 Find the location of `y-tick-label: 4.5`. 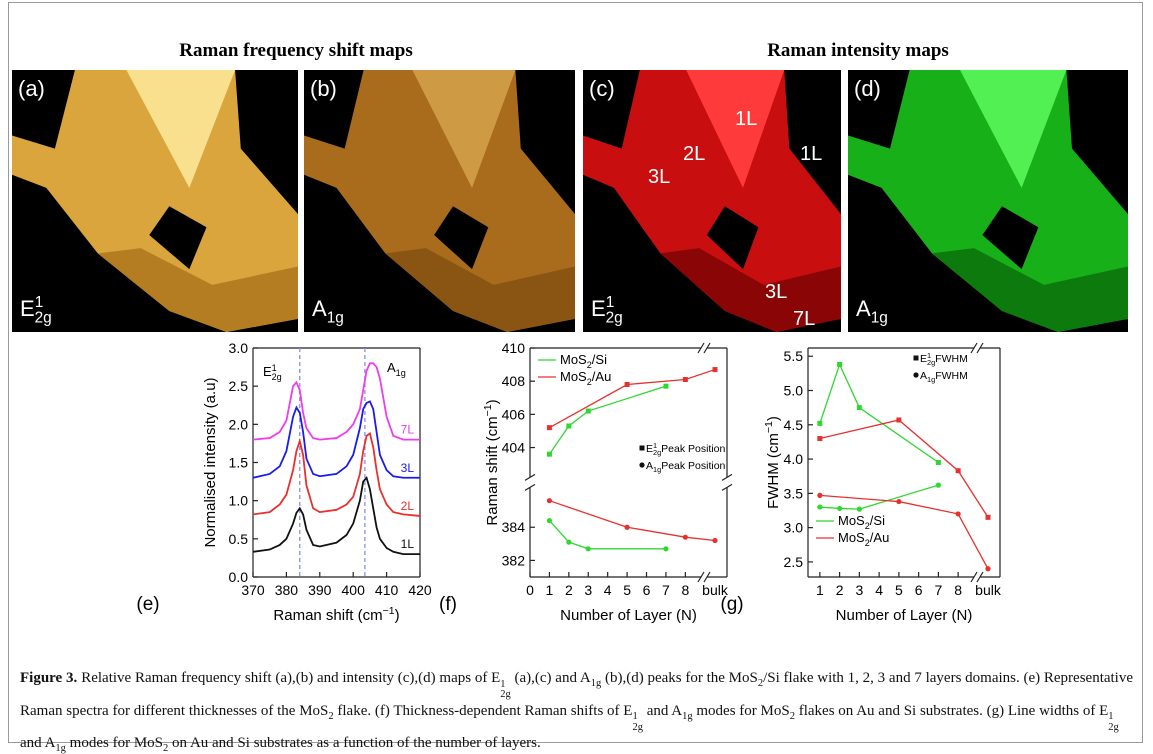

y-tick-label: 4.5 is located at coordinates (794, 425).